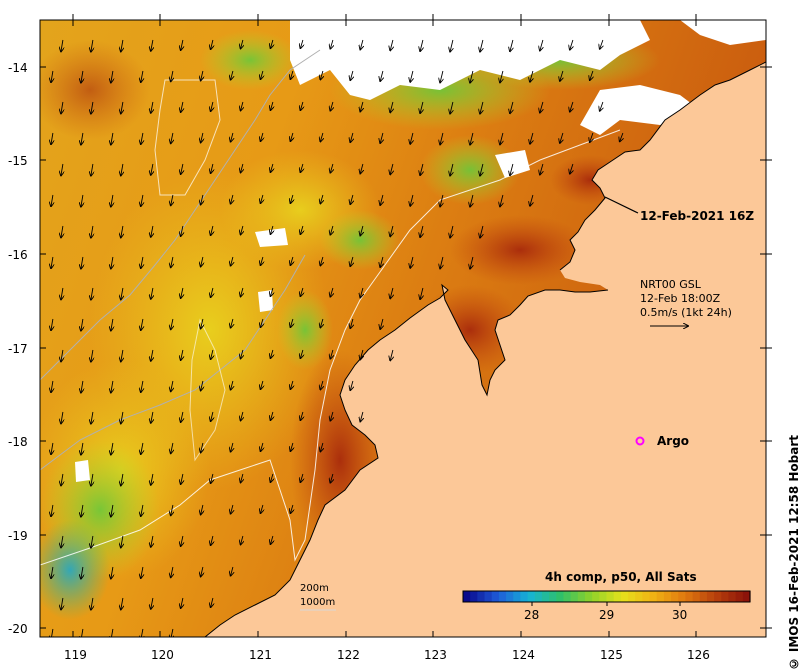  I want to click on current-legend-line2: 12-Feb 18:00Z, so click(680, 298).